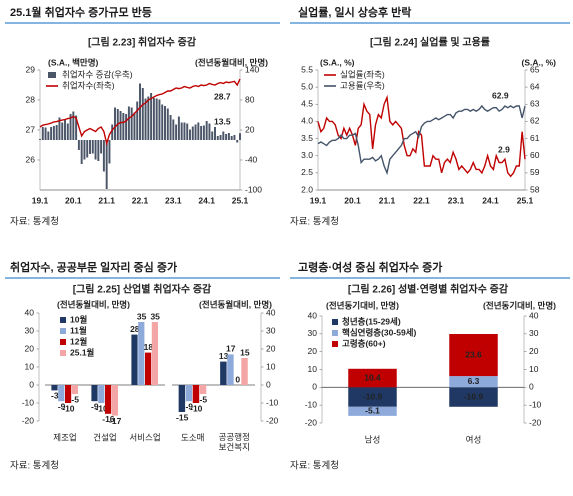 Image resolution: width=573 pixels, height=496 pixels. I want to click on data-label: -9, so click(95, 406).